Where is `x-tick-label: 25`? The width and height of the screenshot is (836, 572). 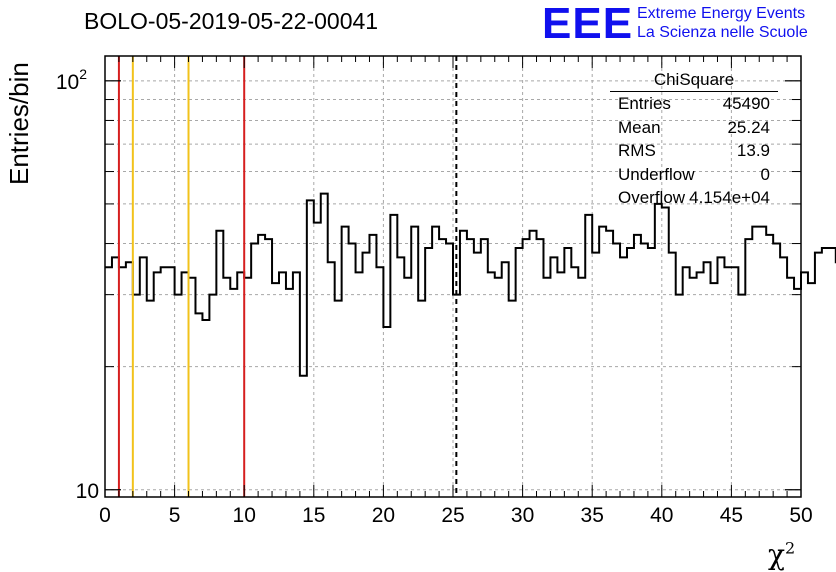
x-tick-label: 25 is located at coordinates (452, 515).